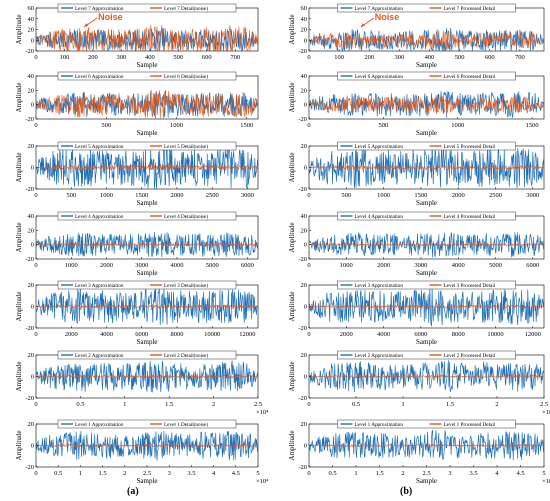 Image resolution: width=550 pixels, height=501 pixels. I want to click on y-tick-label-right-row6-1: 0, so click(305, 377).